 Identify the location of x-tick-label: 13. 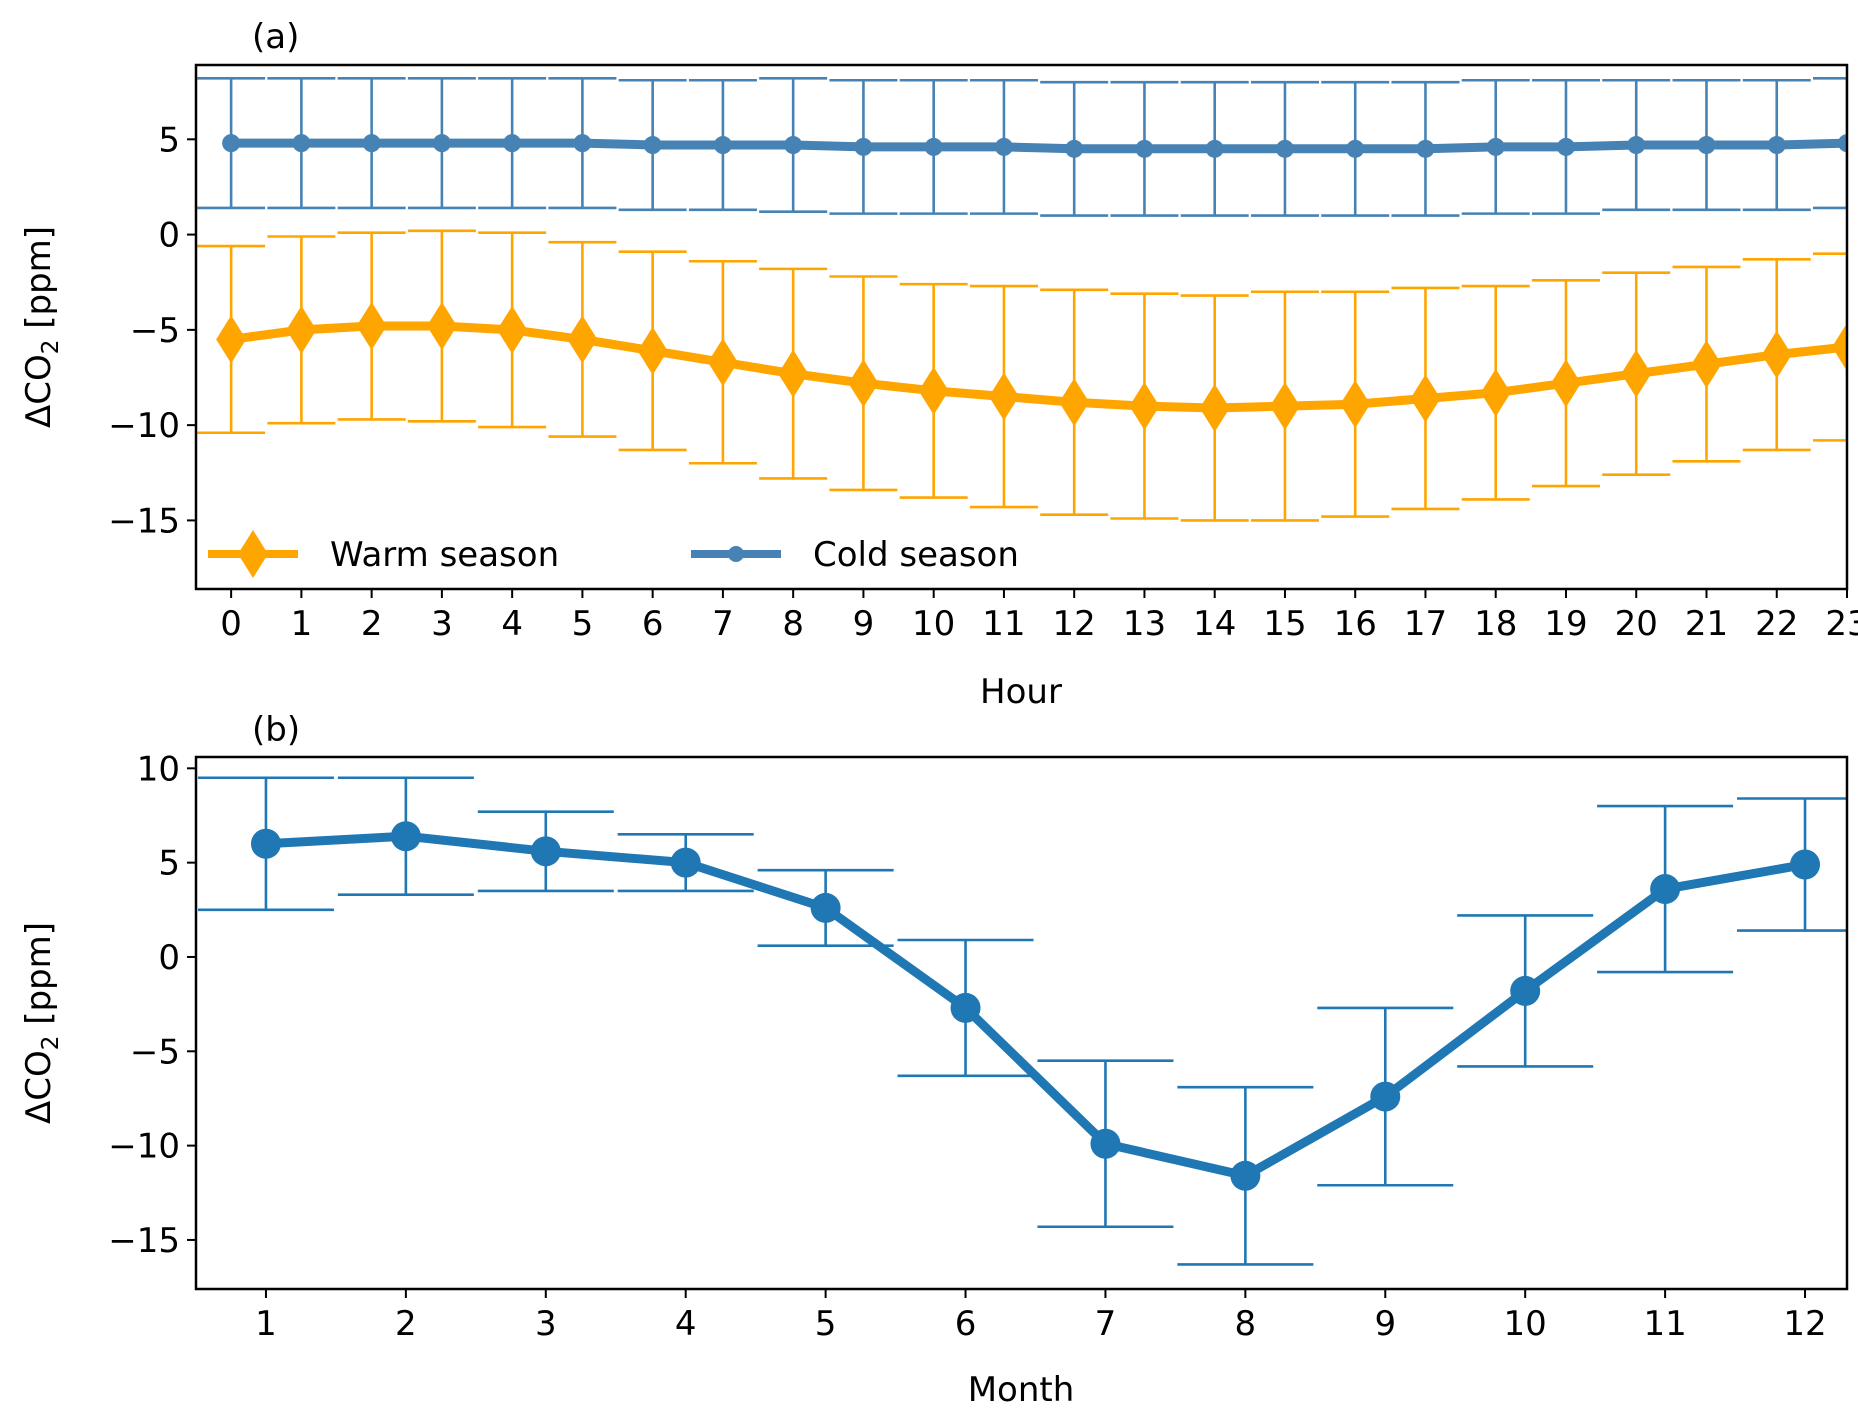
(1144, 624).